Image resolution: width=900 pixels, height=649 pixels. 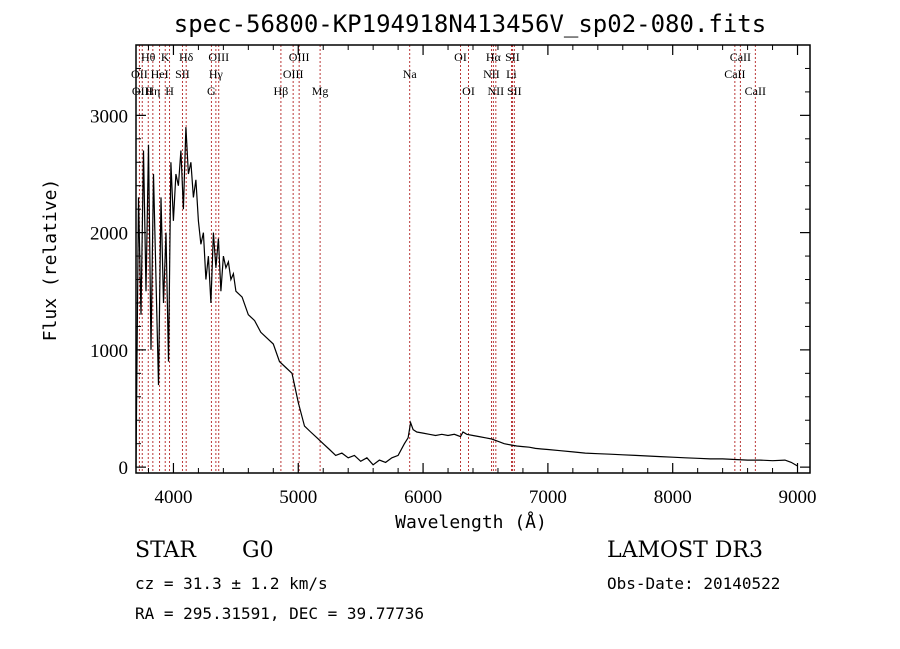 I want to click on x-tick-label: 6000, so click(x=423, y=497).